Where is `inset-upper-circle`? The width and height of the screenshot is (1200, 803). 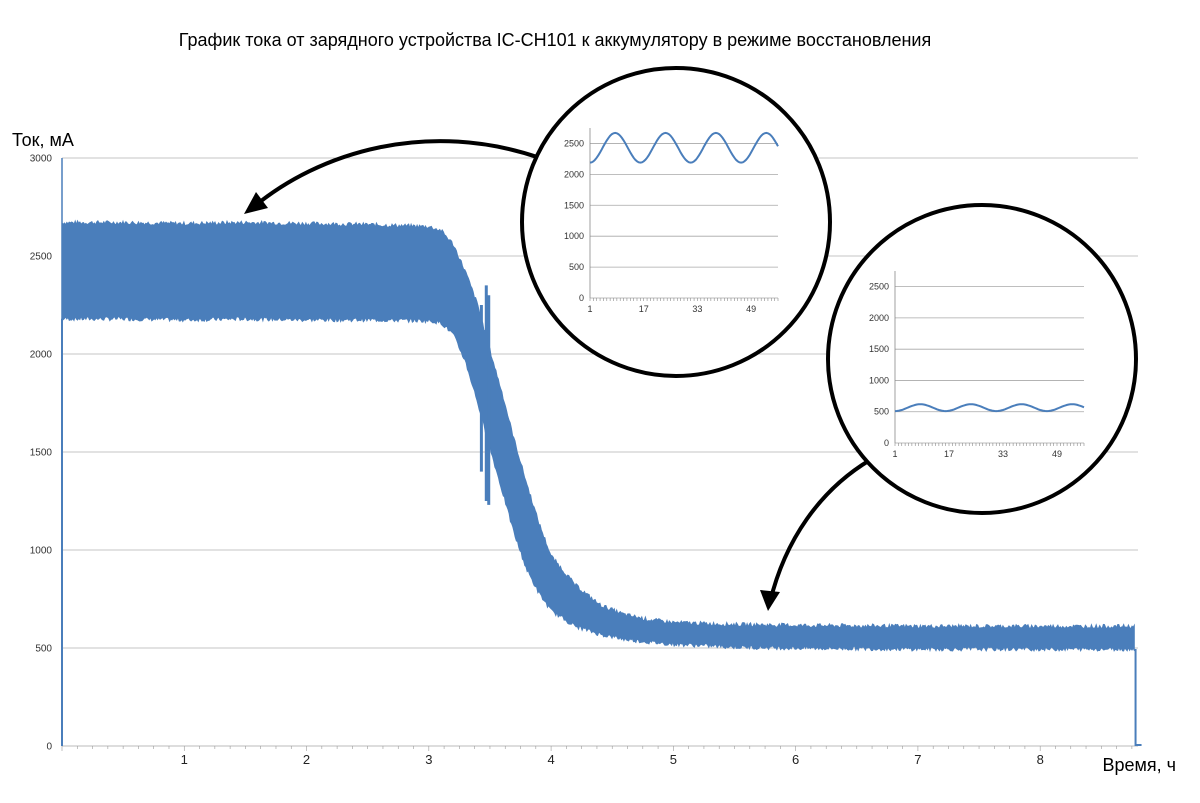 inset-upper-circle is located at coordinates (676, 222).